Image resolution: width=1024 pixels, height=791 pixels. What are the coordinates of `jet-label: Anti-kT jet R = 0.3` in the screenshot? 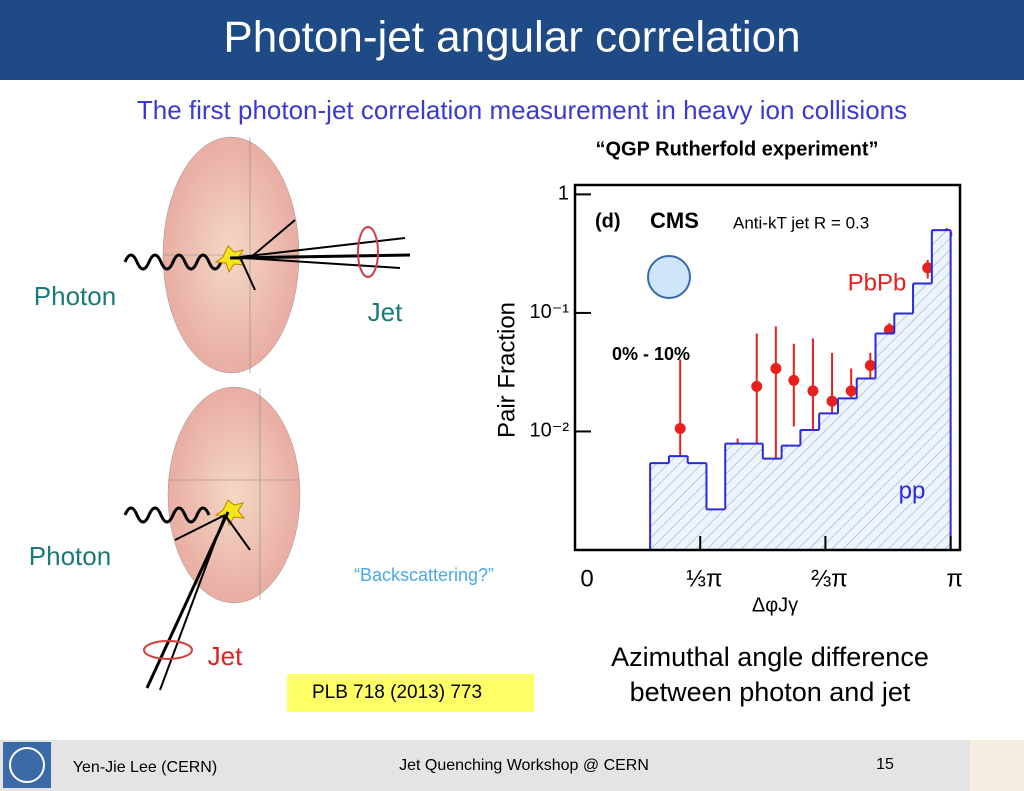 It's located at (801, 222).